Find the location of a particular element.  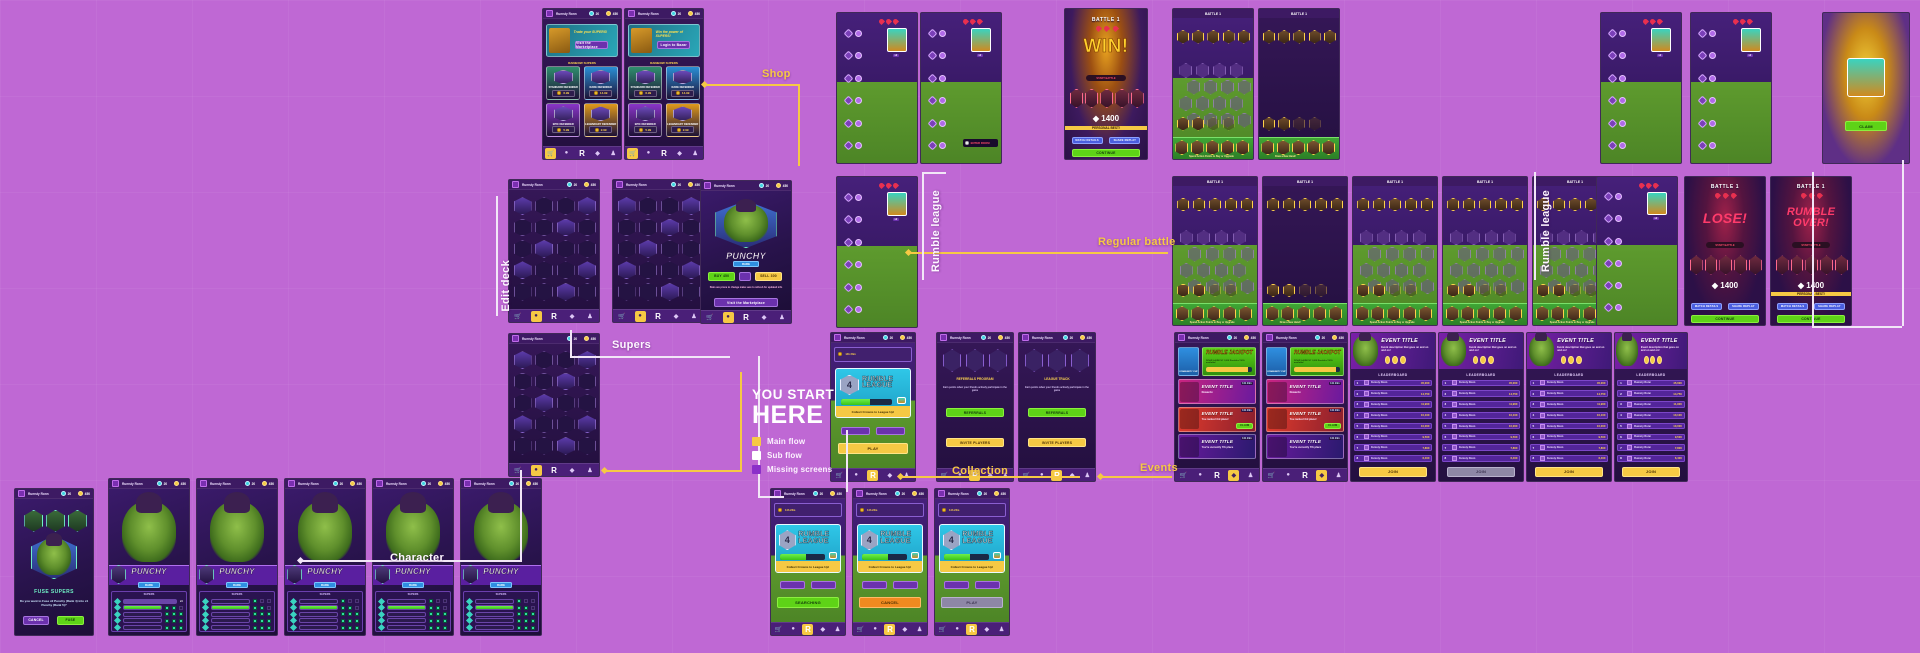

screen-character-max: Rumsty Ronn 20 450 PUNCHY RARE SUPERS x4 is located at coordinates (149, 557).